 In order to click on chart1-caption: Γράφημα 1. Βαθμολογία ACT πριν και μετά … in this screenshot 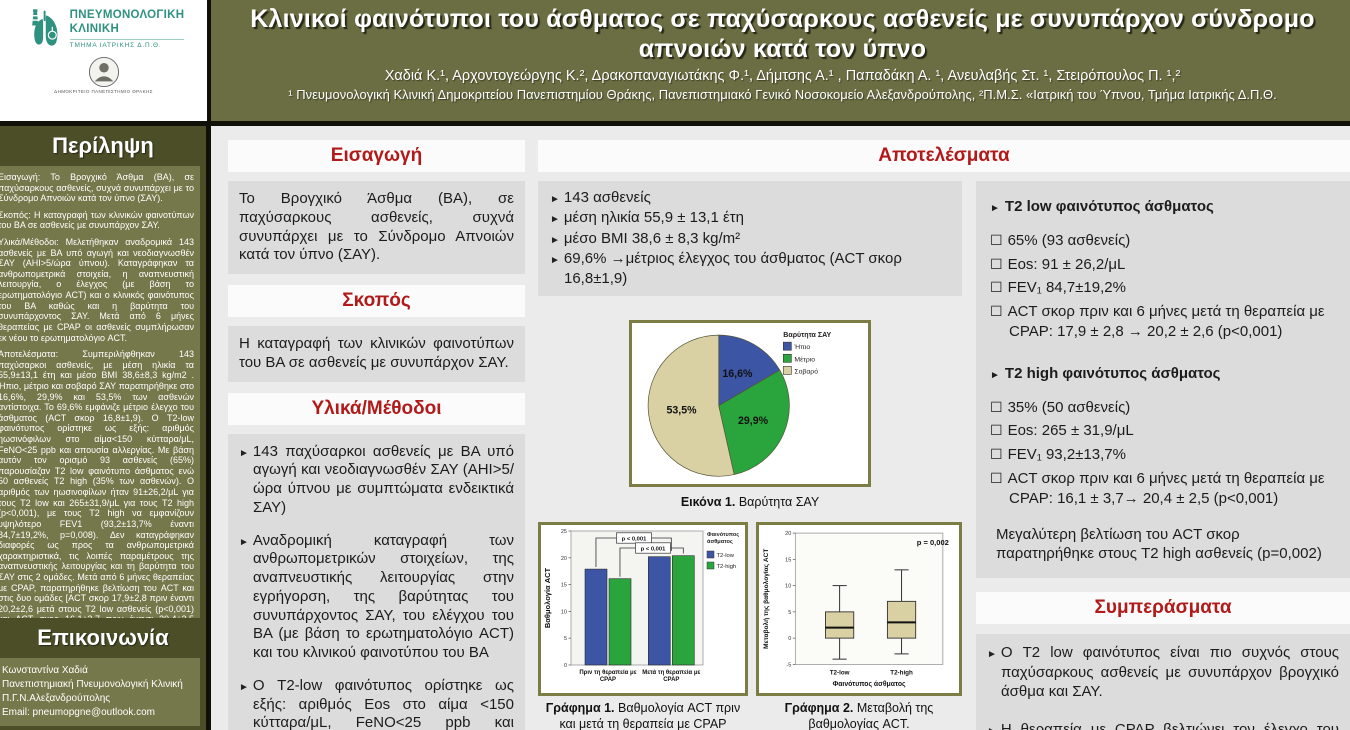, I will do `click(643, 715)`.